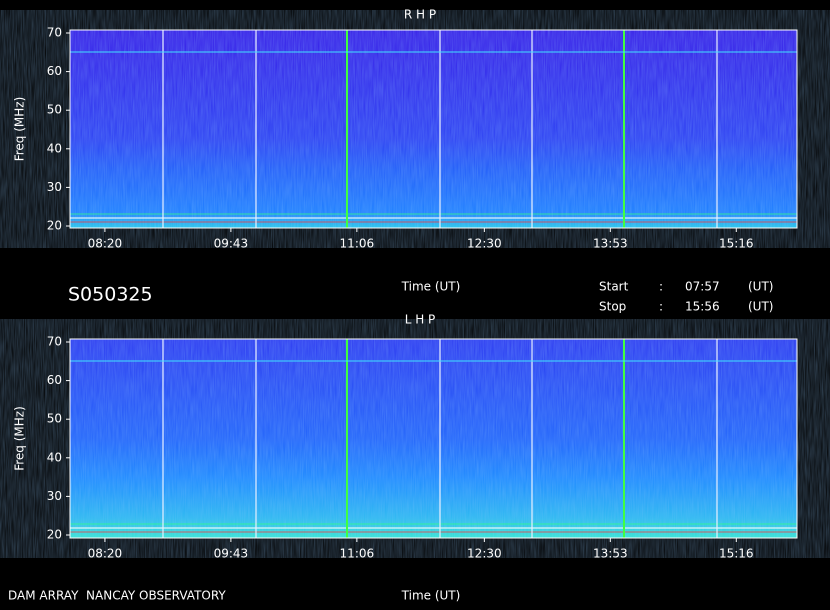  Describe the element at coordinates (420, 15) in the screenshot. I see `panel-title: R H P` at that location.